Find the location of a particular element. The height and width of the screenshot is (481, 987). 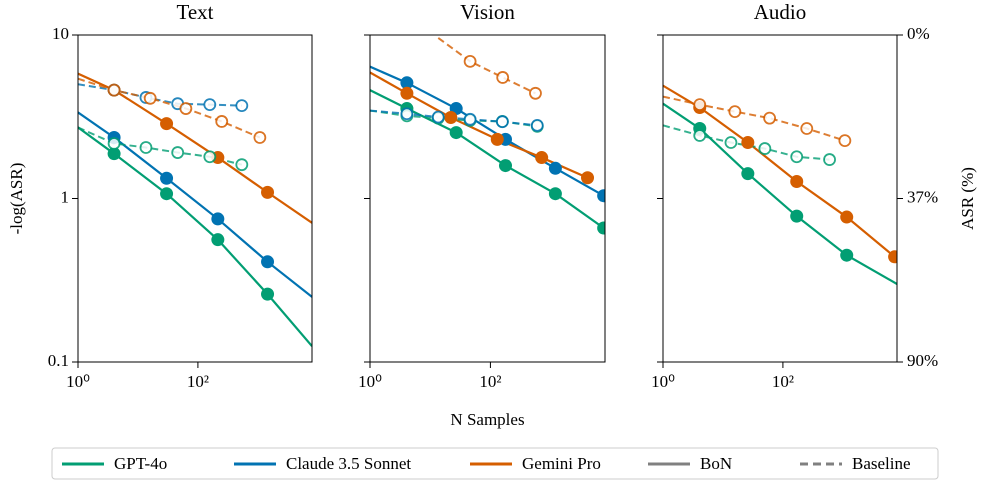

y-tick-label: 0.1 is located at coordinates (58, 360).